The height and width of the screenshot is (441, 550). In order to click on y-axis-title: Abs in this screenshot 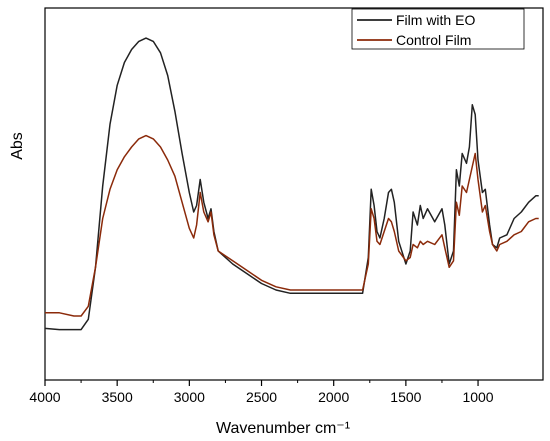, I will do `click(17, 146)`.